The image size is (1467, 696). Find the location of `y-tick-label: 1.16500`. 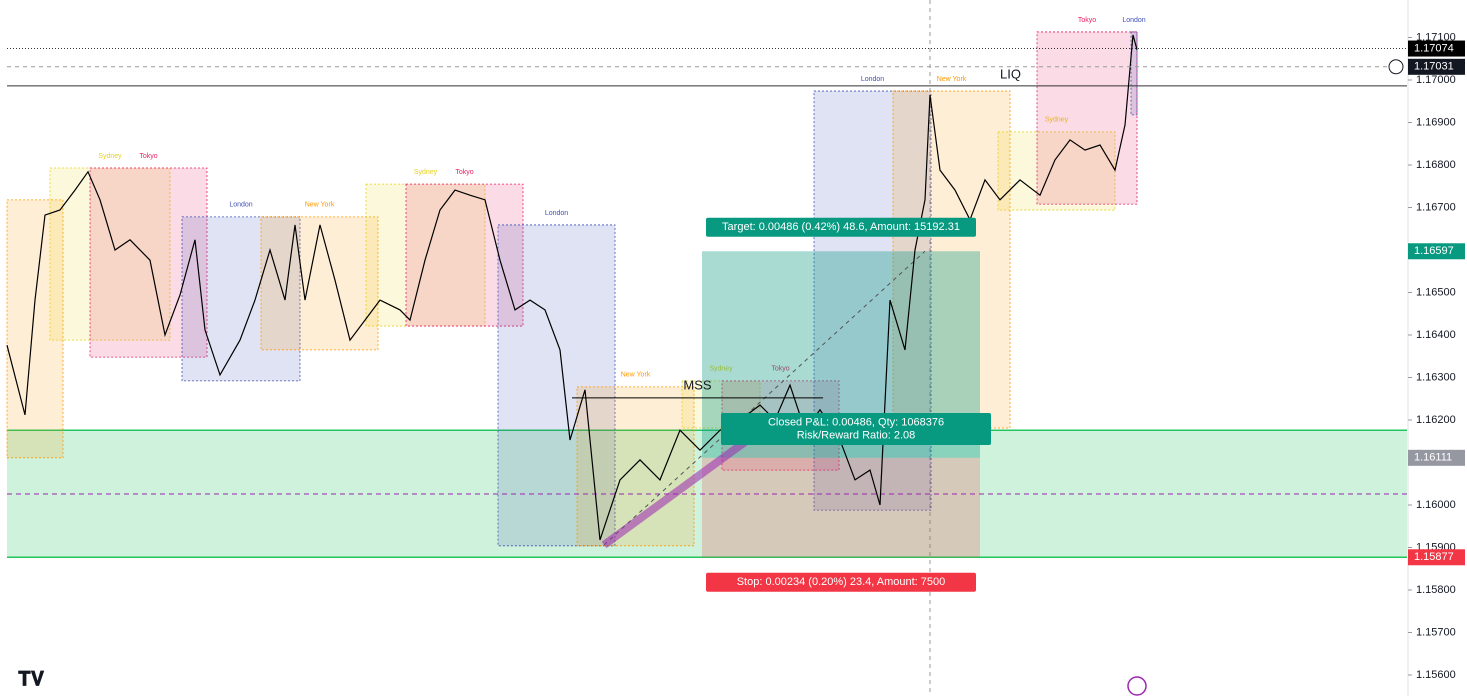

y-tick-label: 1.16500 is located at coordinates (1436, 292).